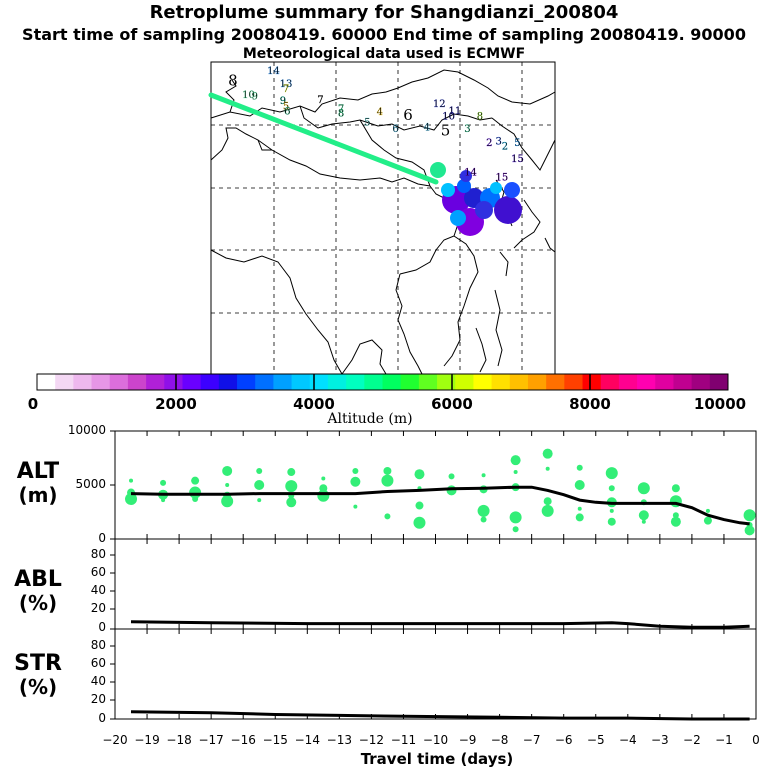 This screenshot has width=768, height=768. What do you see at coordinates (90, 484) in the screenshot?
I see `alt-ytick: 5000` at bounding box center [90, 484].